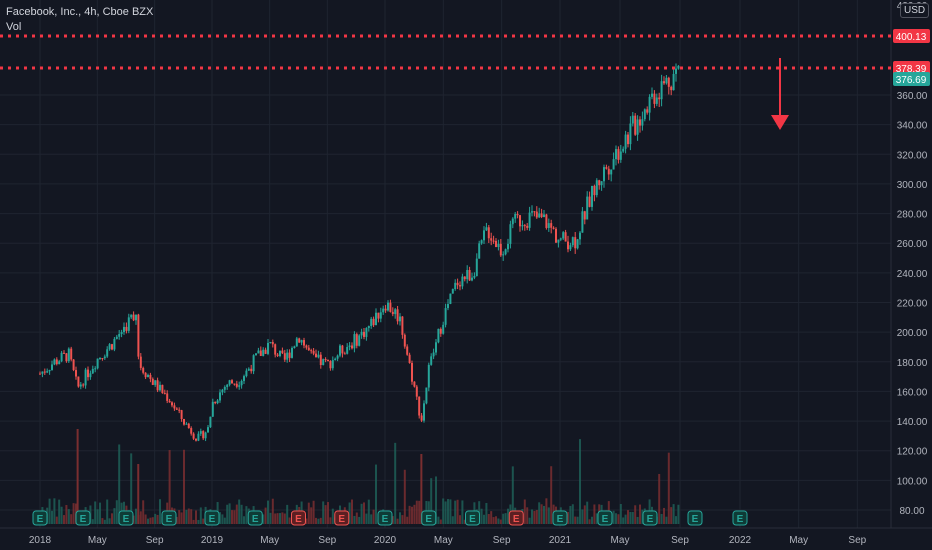 The height and width of the screenshot is (550, 932). Describe the element at coordinates (443, 540) in the screenshot. I see `x-tick-label: May` at that location.